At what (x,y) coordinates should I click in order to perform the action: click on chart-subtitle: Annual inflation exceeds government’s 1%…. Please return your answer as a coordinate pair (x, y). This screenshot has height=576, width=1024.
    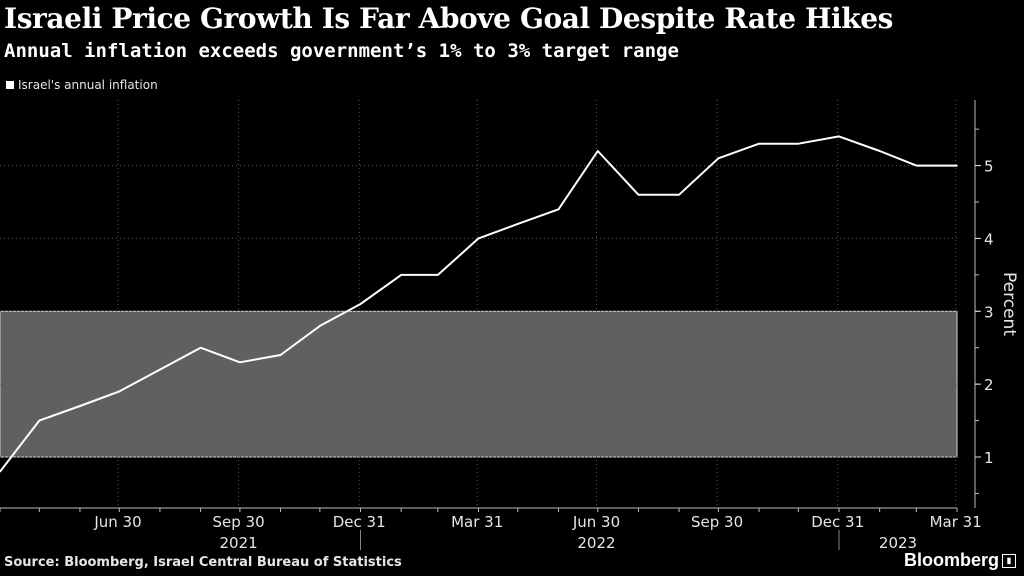
    Looking at the image, I should click on (341, 51).